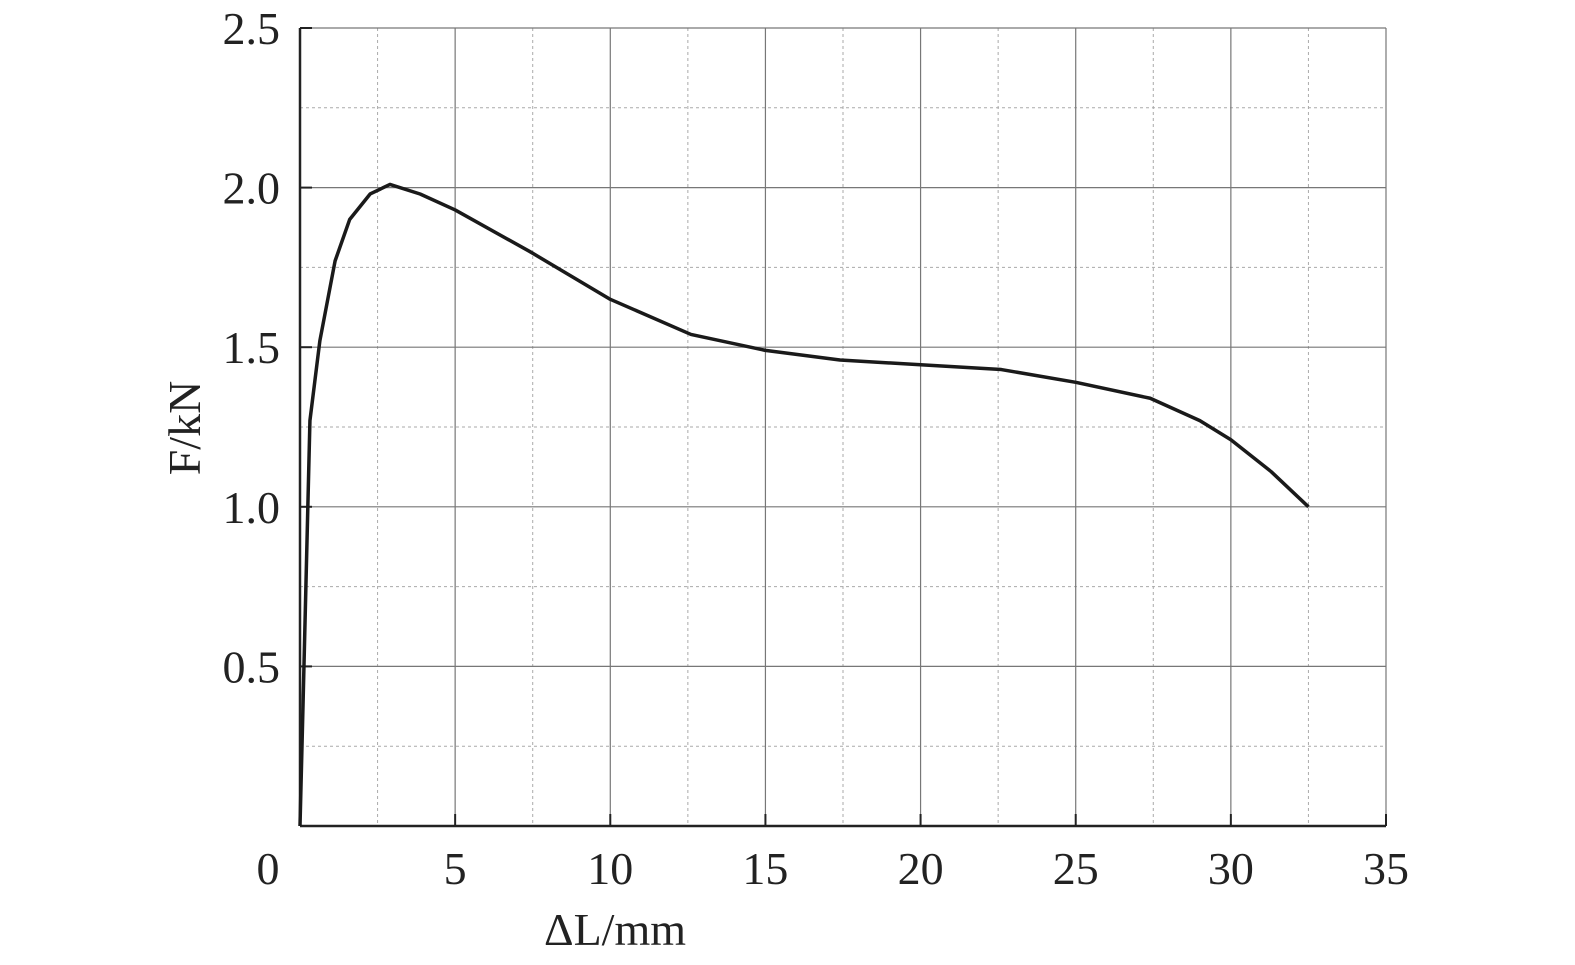 The image size is (1575, 965). Describe the element at coordinates (765, 868) in the screenshot. I see `x-tick-label: 15` at that location.